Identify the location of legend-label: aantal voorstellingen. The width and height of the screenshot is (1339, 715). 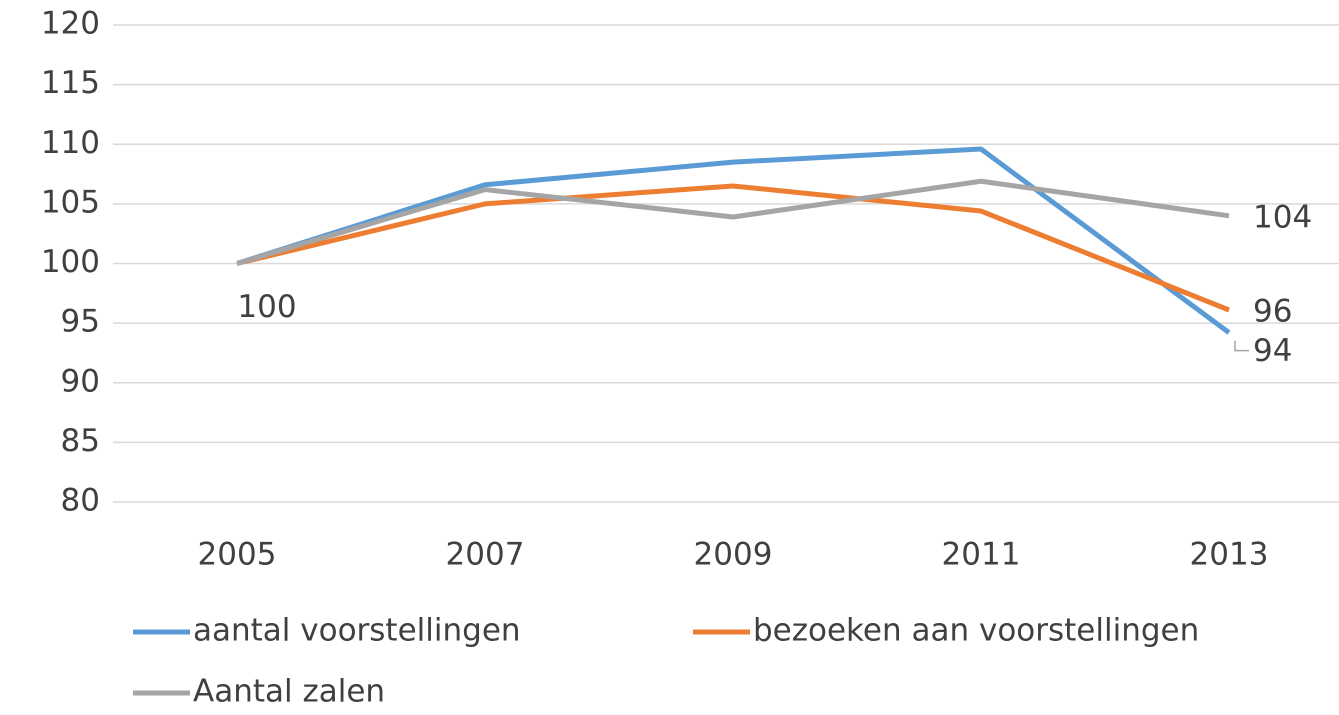
(357, 631).